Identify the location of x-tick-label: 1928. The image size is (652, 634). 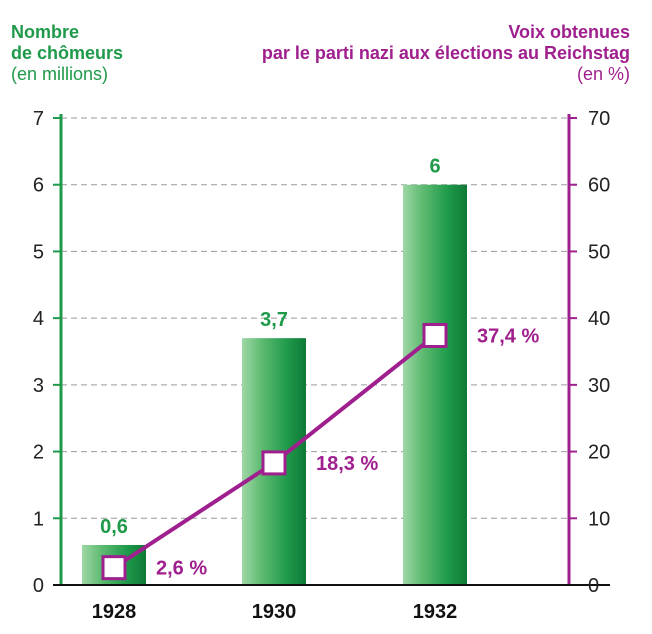
(114, 612).